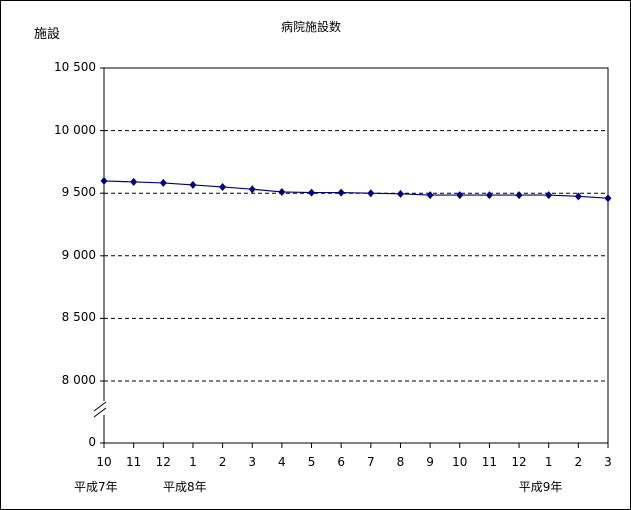  What do you see at coordinates (311, 27) in the screenshot?
I see `chart-title: 病院施設数` at bounding box center [311, 27].